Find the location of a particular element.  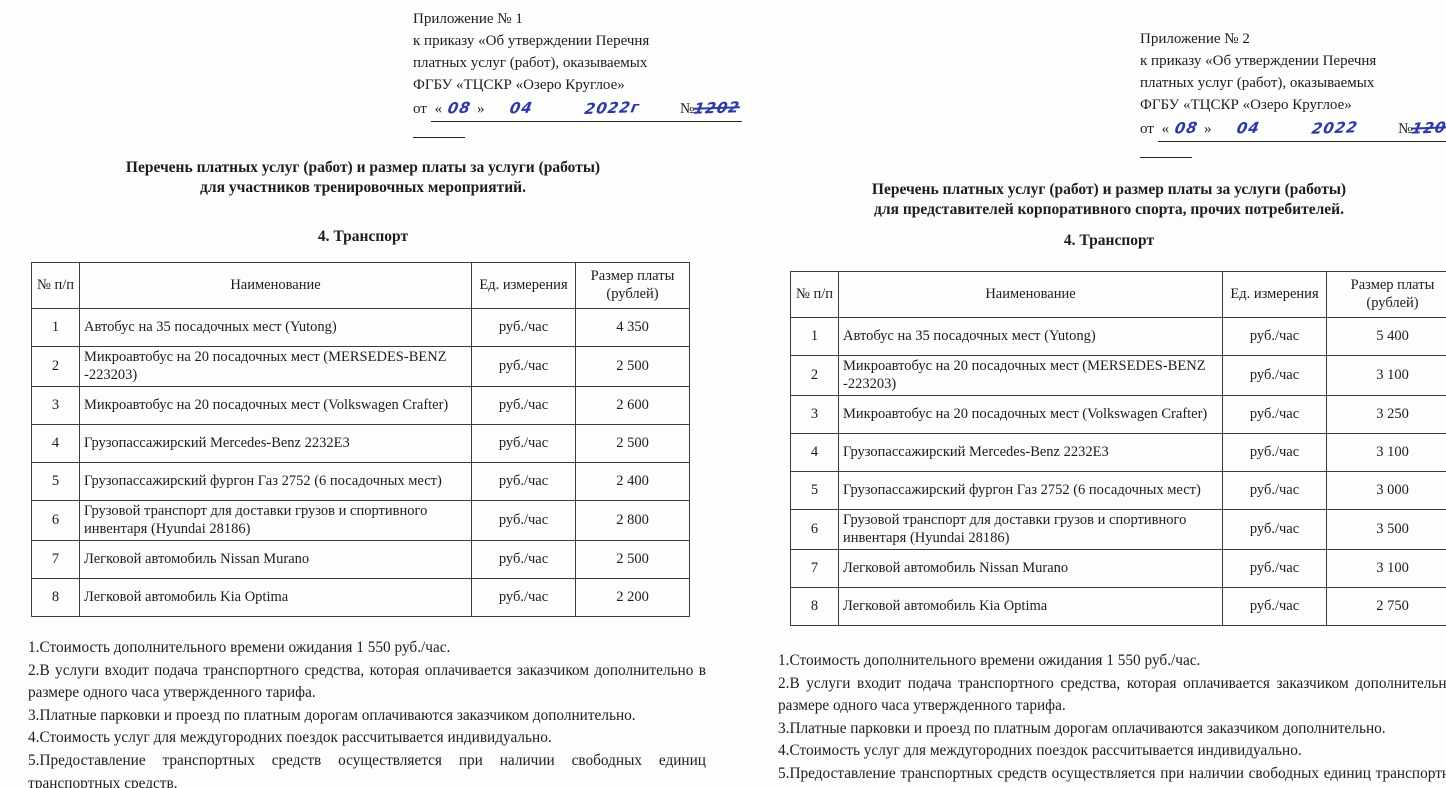

appendix-line: ФГБУ «ТЦСКР «Озеро Круглое» is located at coordinates (519, 85).